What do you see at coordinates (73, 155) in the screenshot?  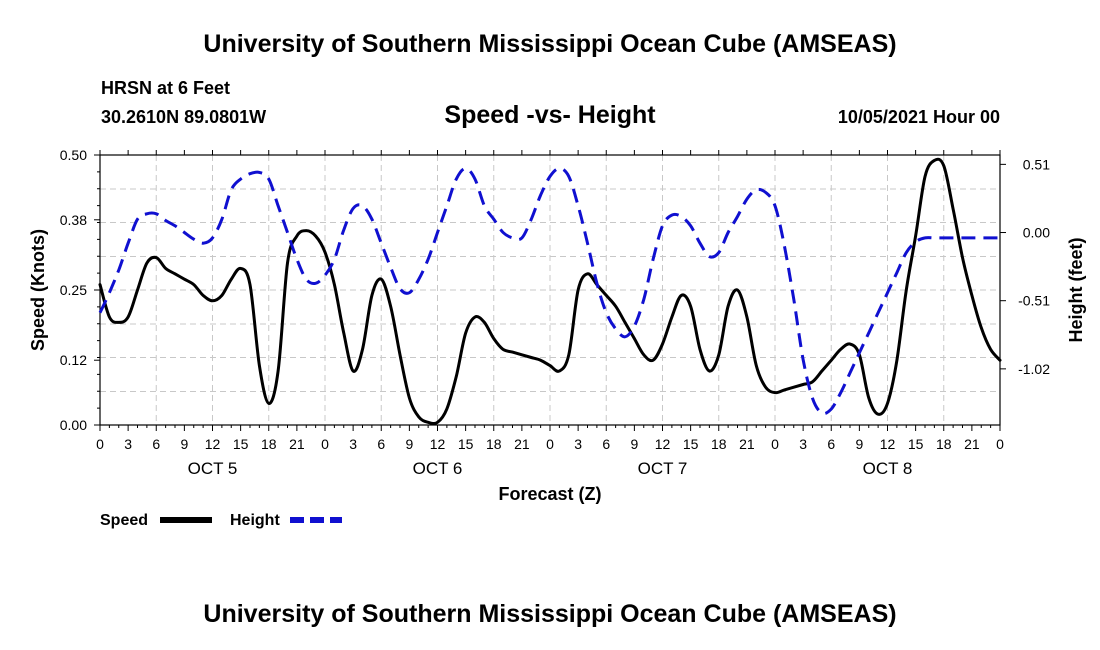 I see `y-tick-label: 0.50` at bounding box center [73, 155].